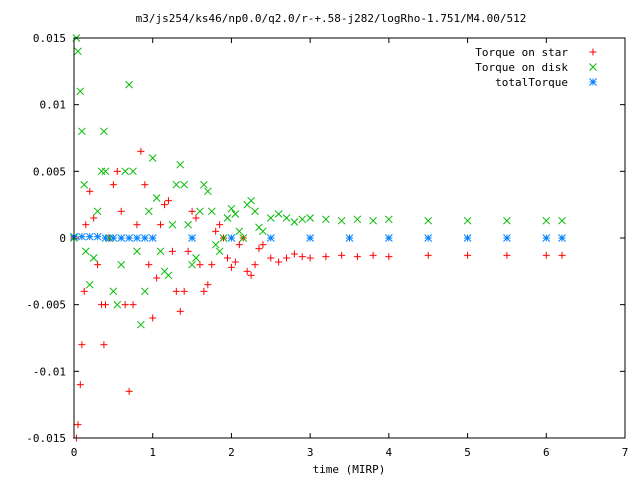 This screenshot has width=640, height=480. What do you see at coordinates (46, 305) in the screenshot?
I see `y-tick-label: -0.005` at bounding box center [46, 305].